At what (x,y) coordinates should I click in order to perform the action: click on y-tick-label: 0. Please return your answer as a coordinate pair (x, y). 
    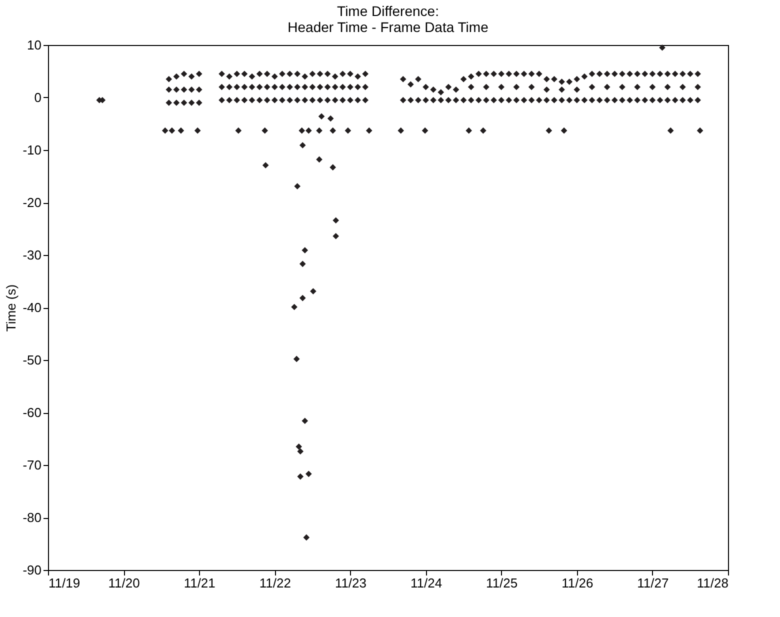
    Looking at the image, I should click on (38, 97).